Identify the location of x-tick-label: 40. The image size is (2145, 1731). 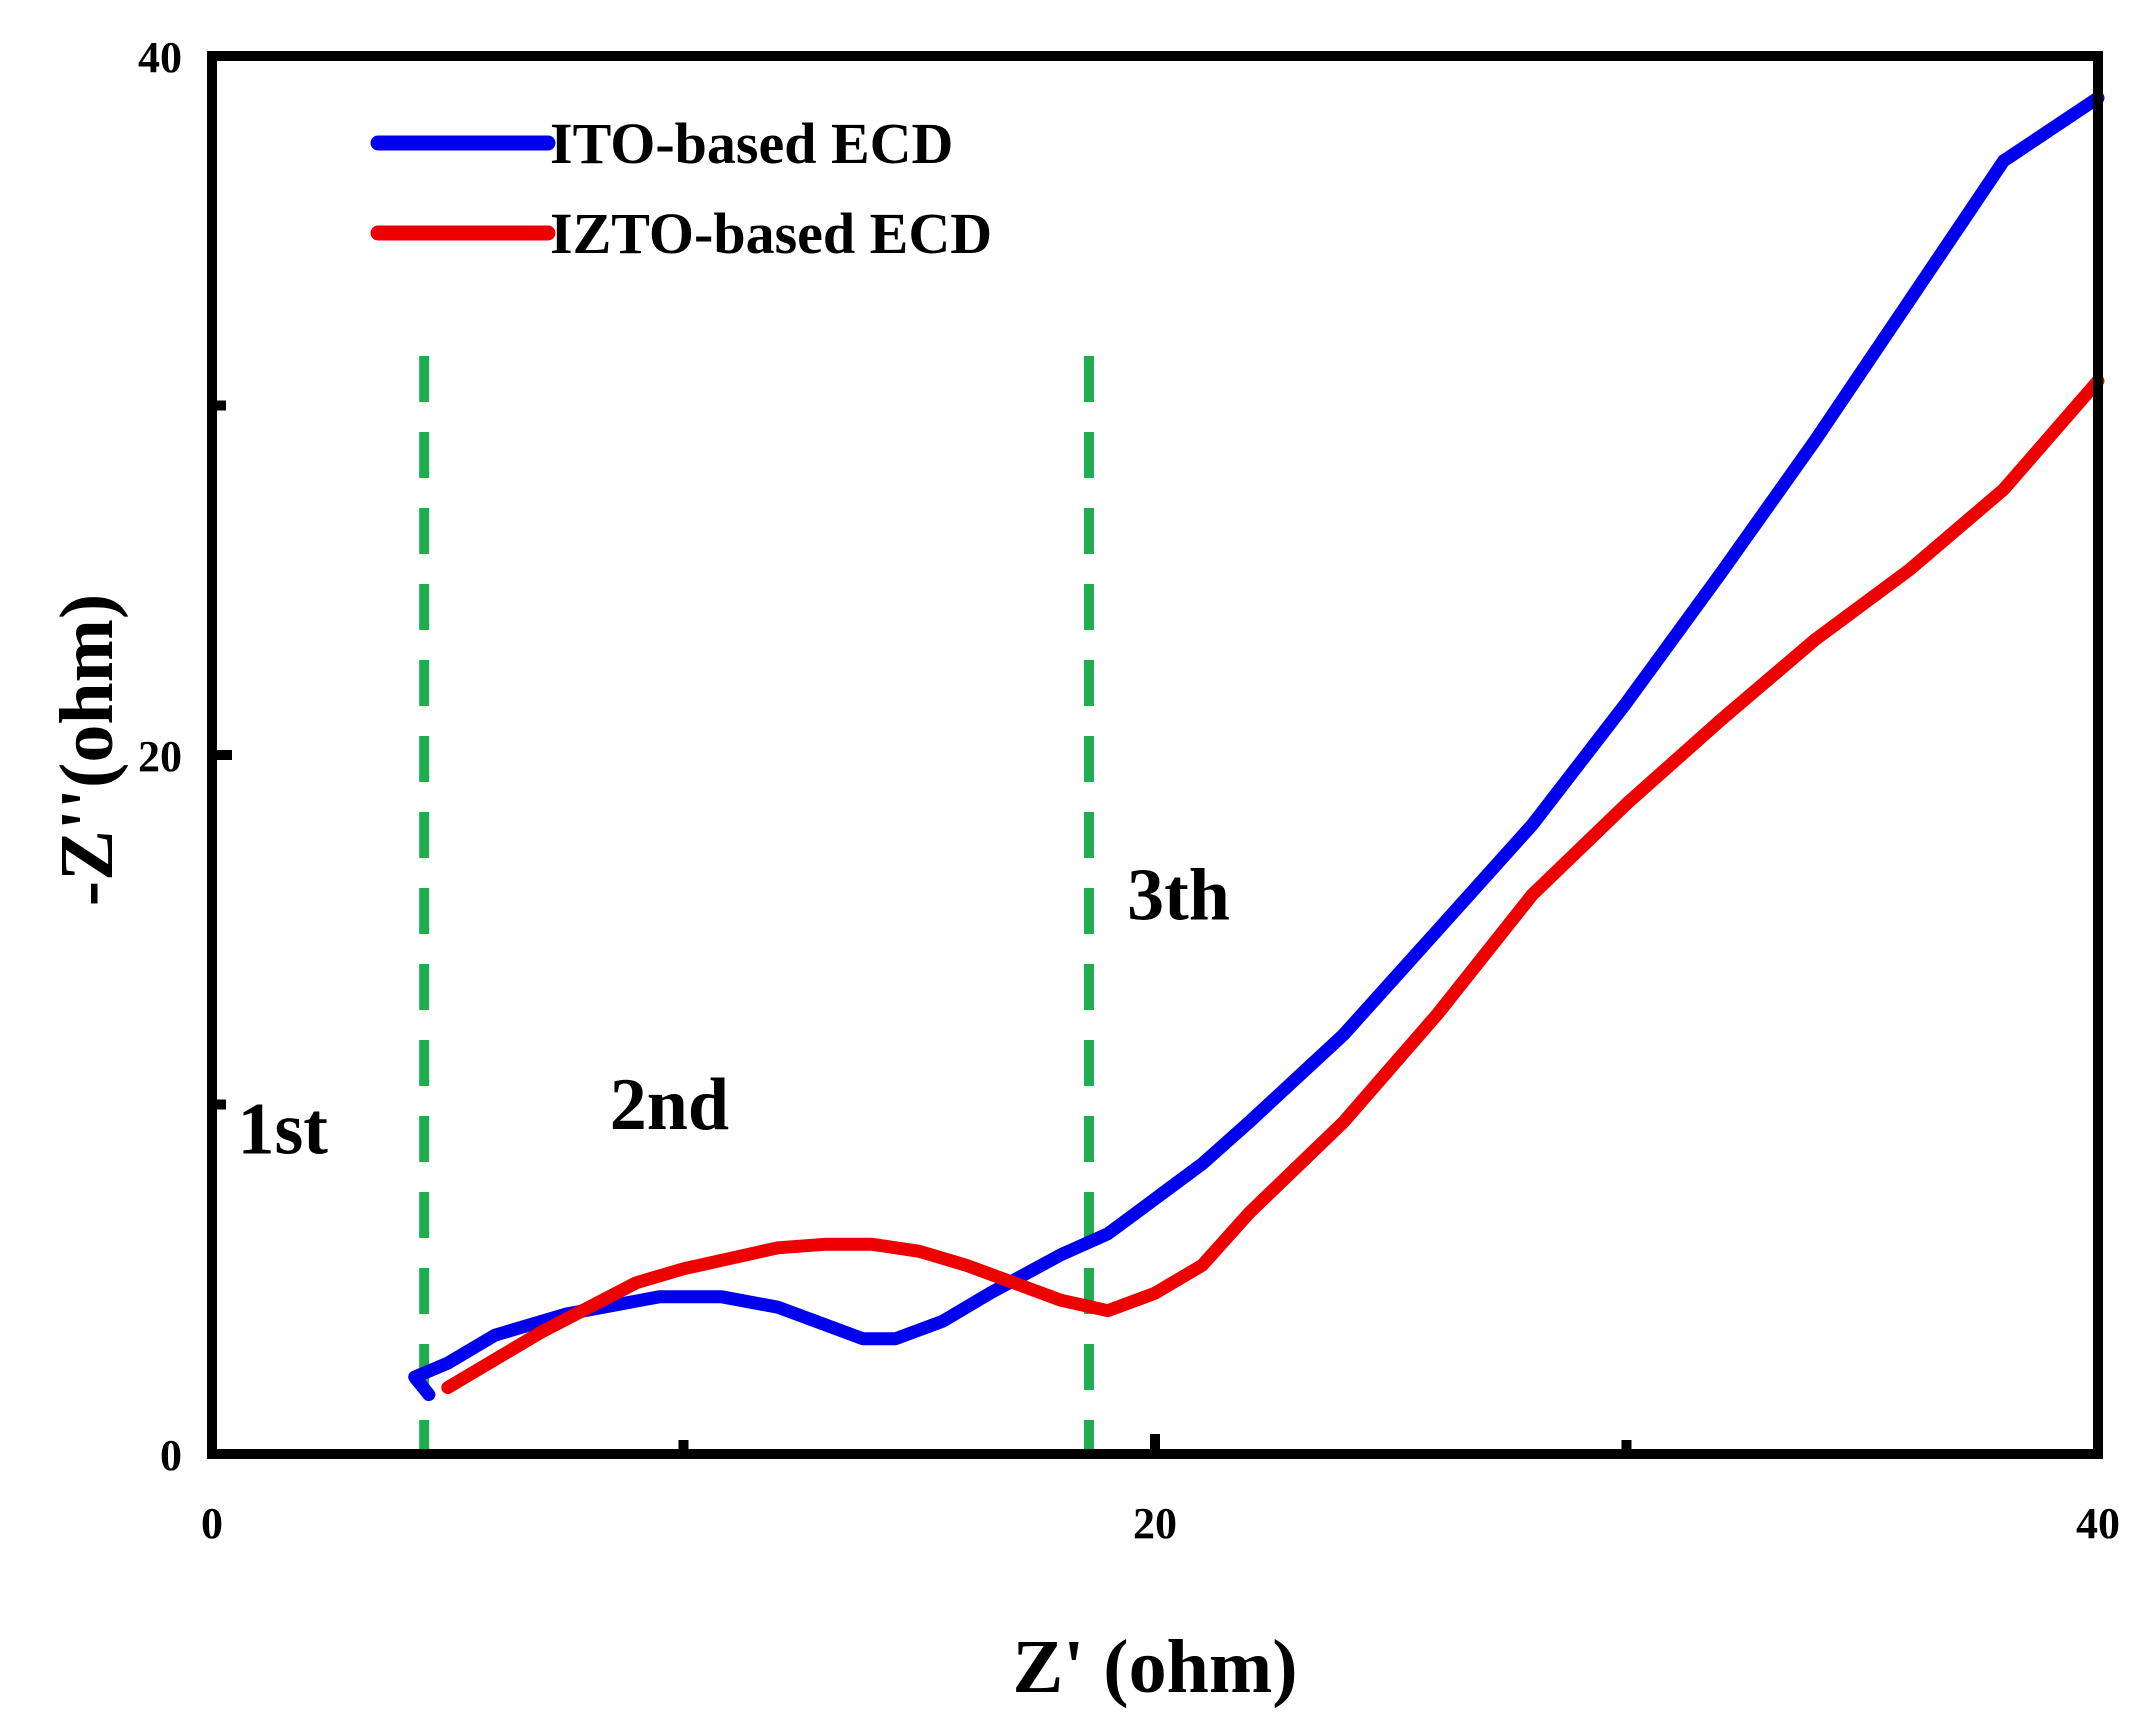
(2098, 1523).